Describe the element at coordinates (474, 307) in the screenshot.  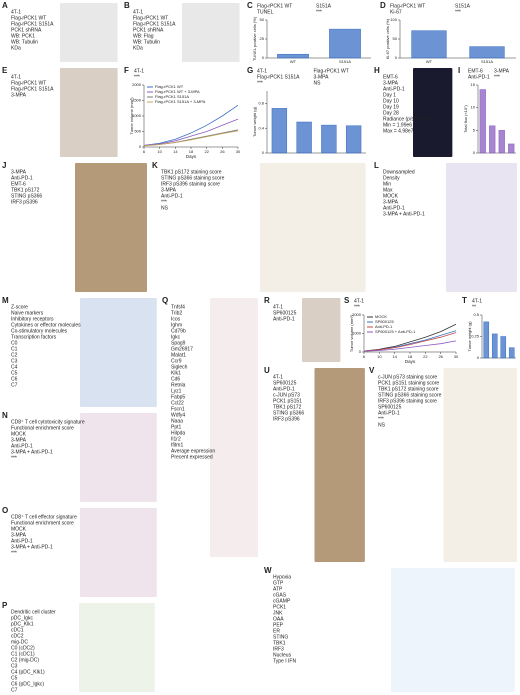
I see `panel-label: **` at that location.